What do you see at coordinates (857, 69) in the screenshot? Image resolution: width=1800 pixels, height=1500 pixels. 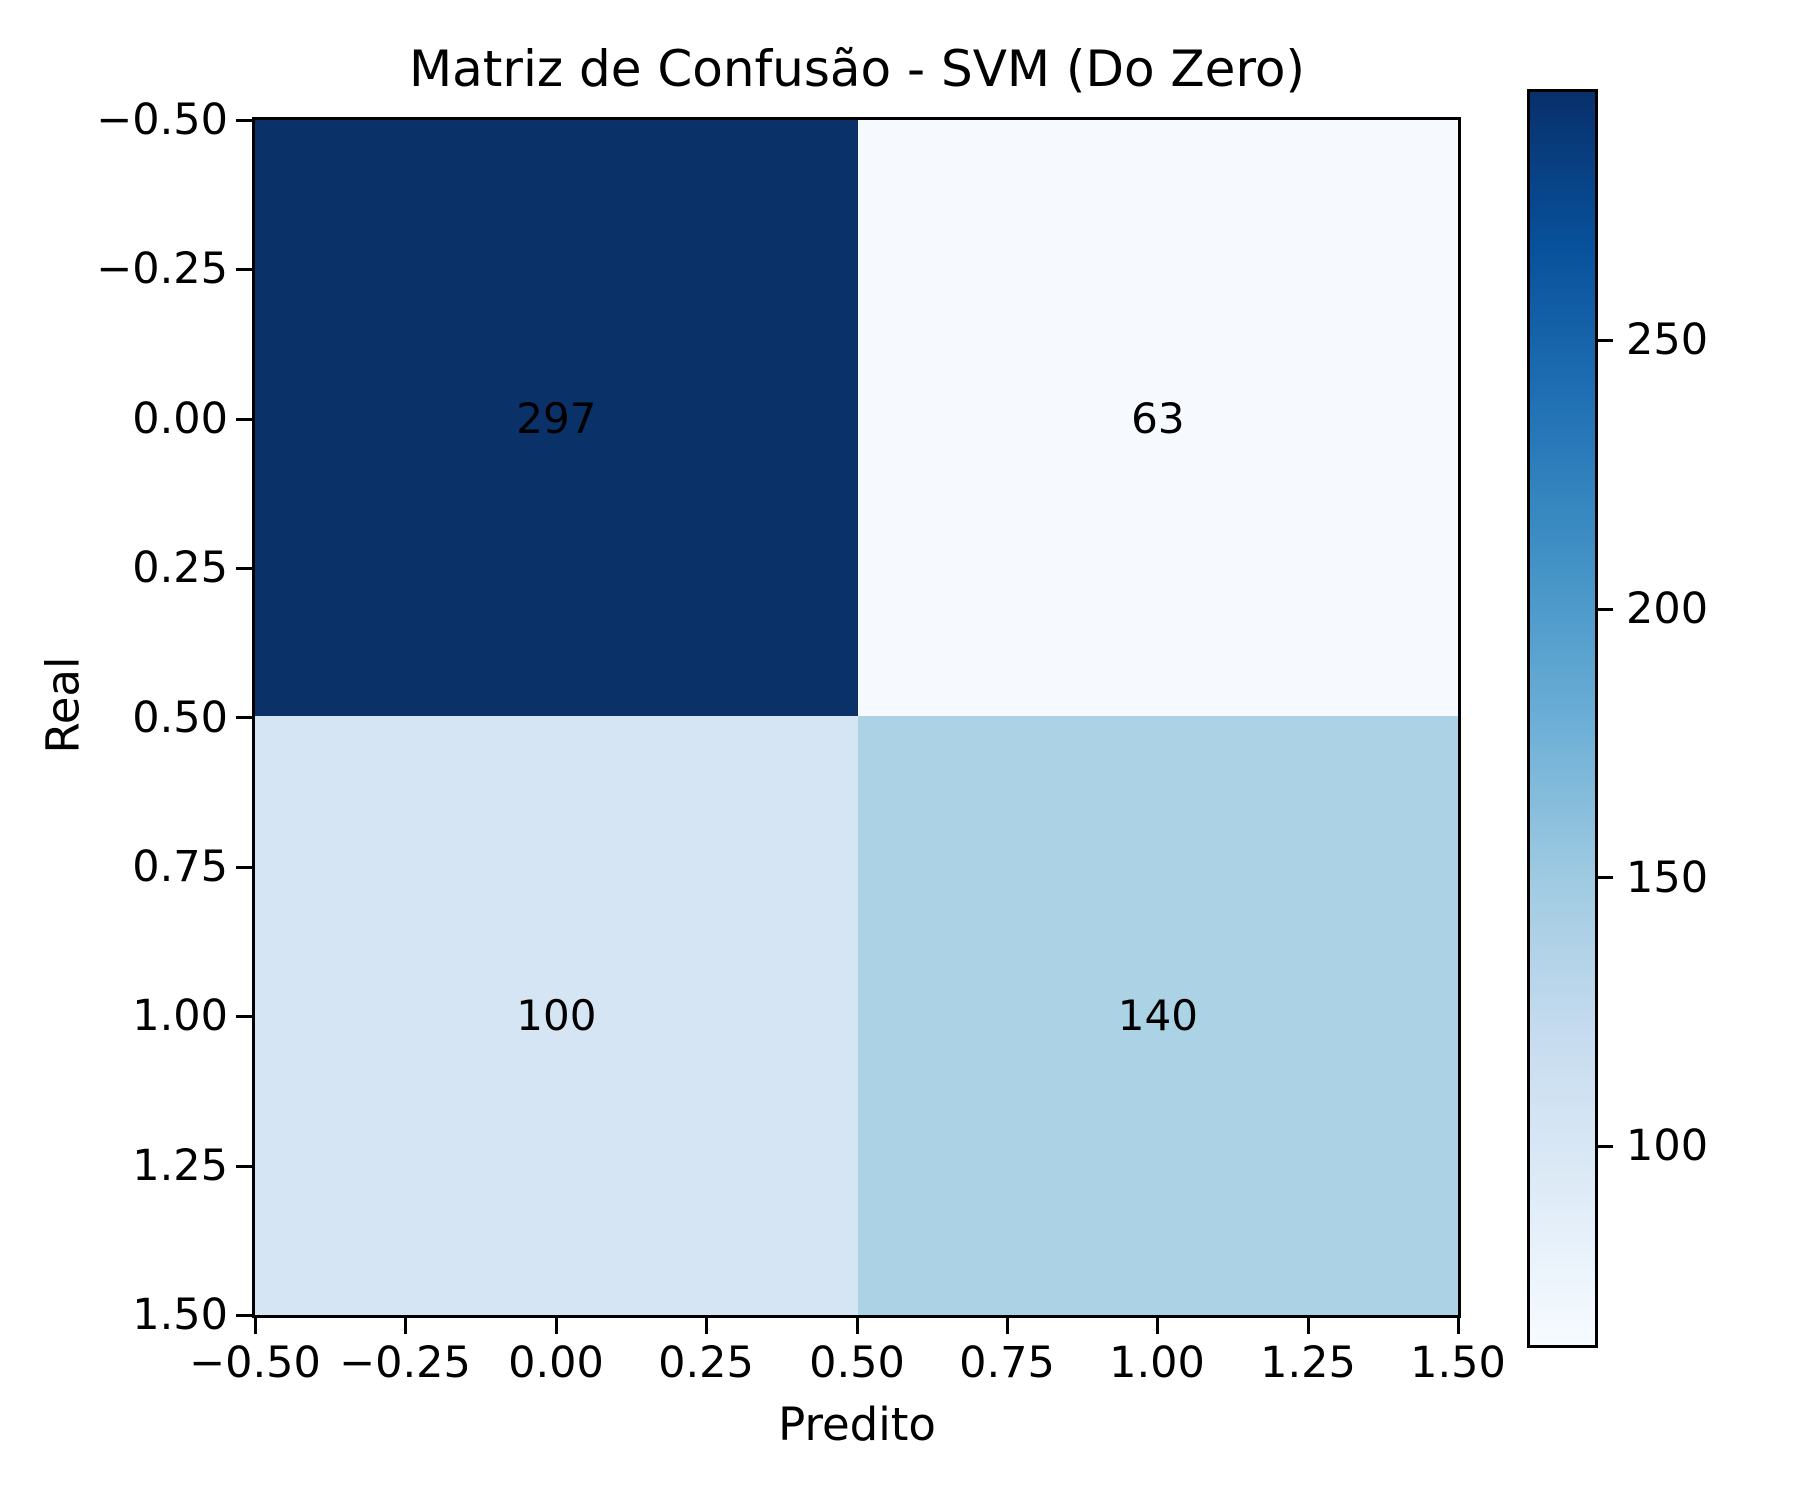 I see `chart-title: Matriz de Confusão - SVM (Do Zero)` at bounding box center [857, 69].